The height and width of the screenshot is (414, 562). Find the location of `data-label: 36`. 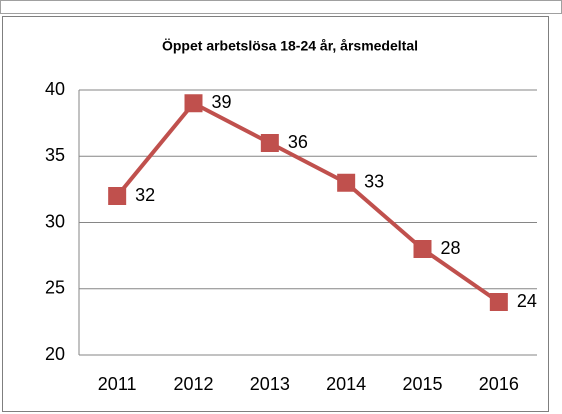

data-label: 36 is located at coordinates (298, 142).